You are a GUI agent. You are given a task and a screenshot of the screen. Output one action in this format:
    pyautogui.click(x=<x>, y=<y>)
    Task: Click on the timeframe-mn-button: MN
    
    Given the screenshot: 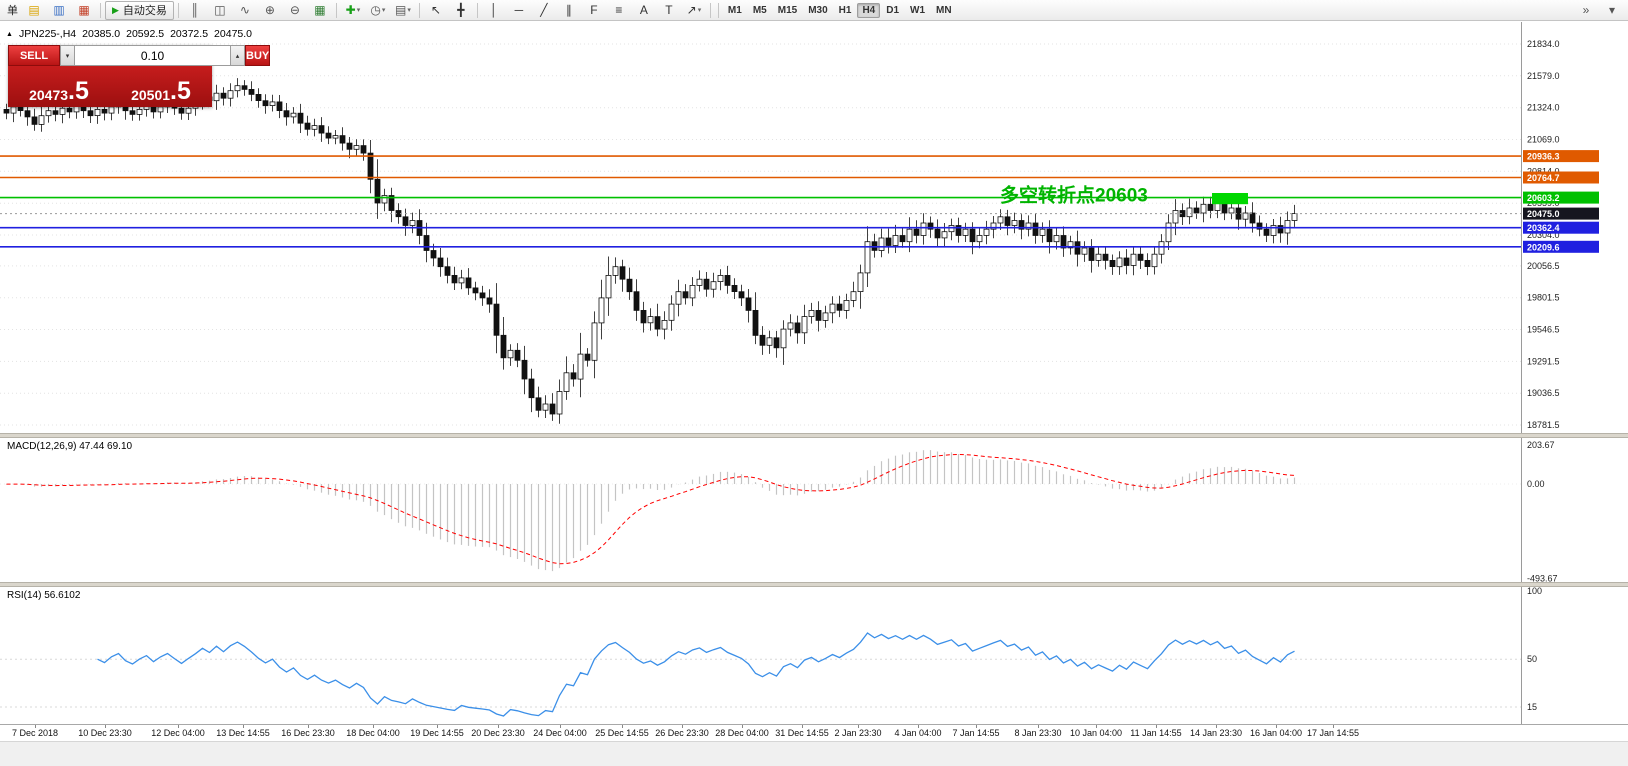 What is the action you would take?
    pyautogui.click(x=944, y=10)
    